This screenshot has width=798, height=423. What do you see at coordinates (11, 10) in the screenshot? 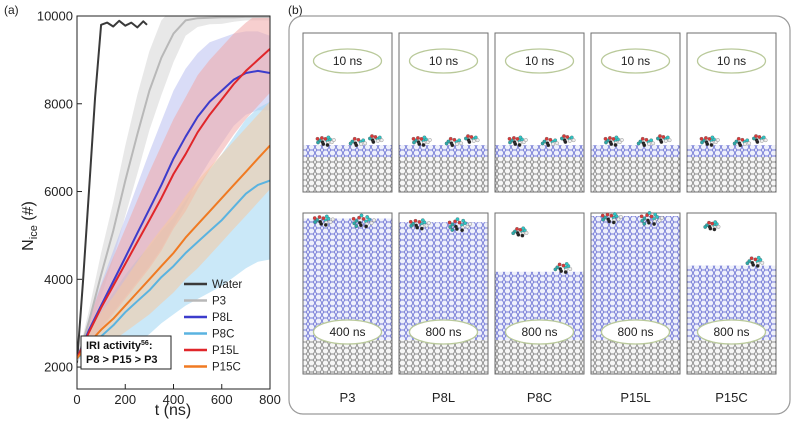
I see `panel-a-label: (a)` at bounding box center [11, 10].